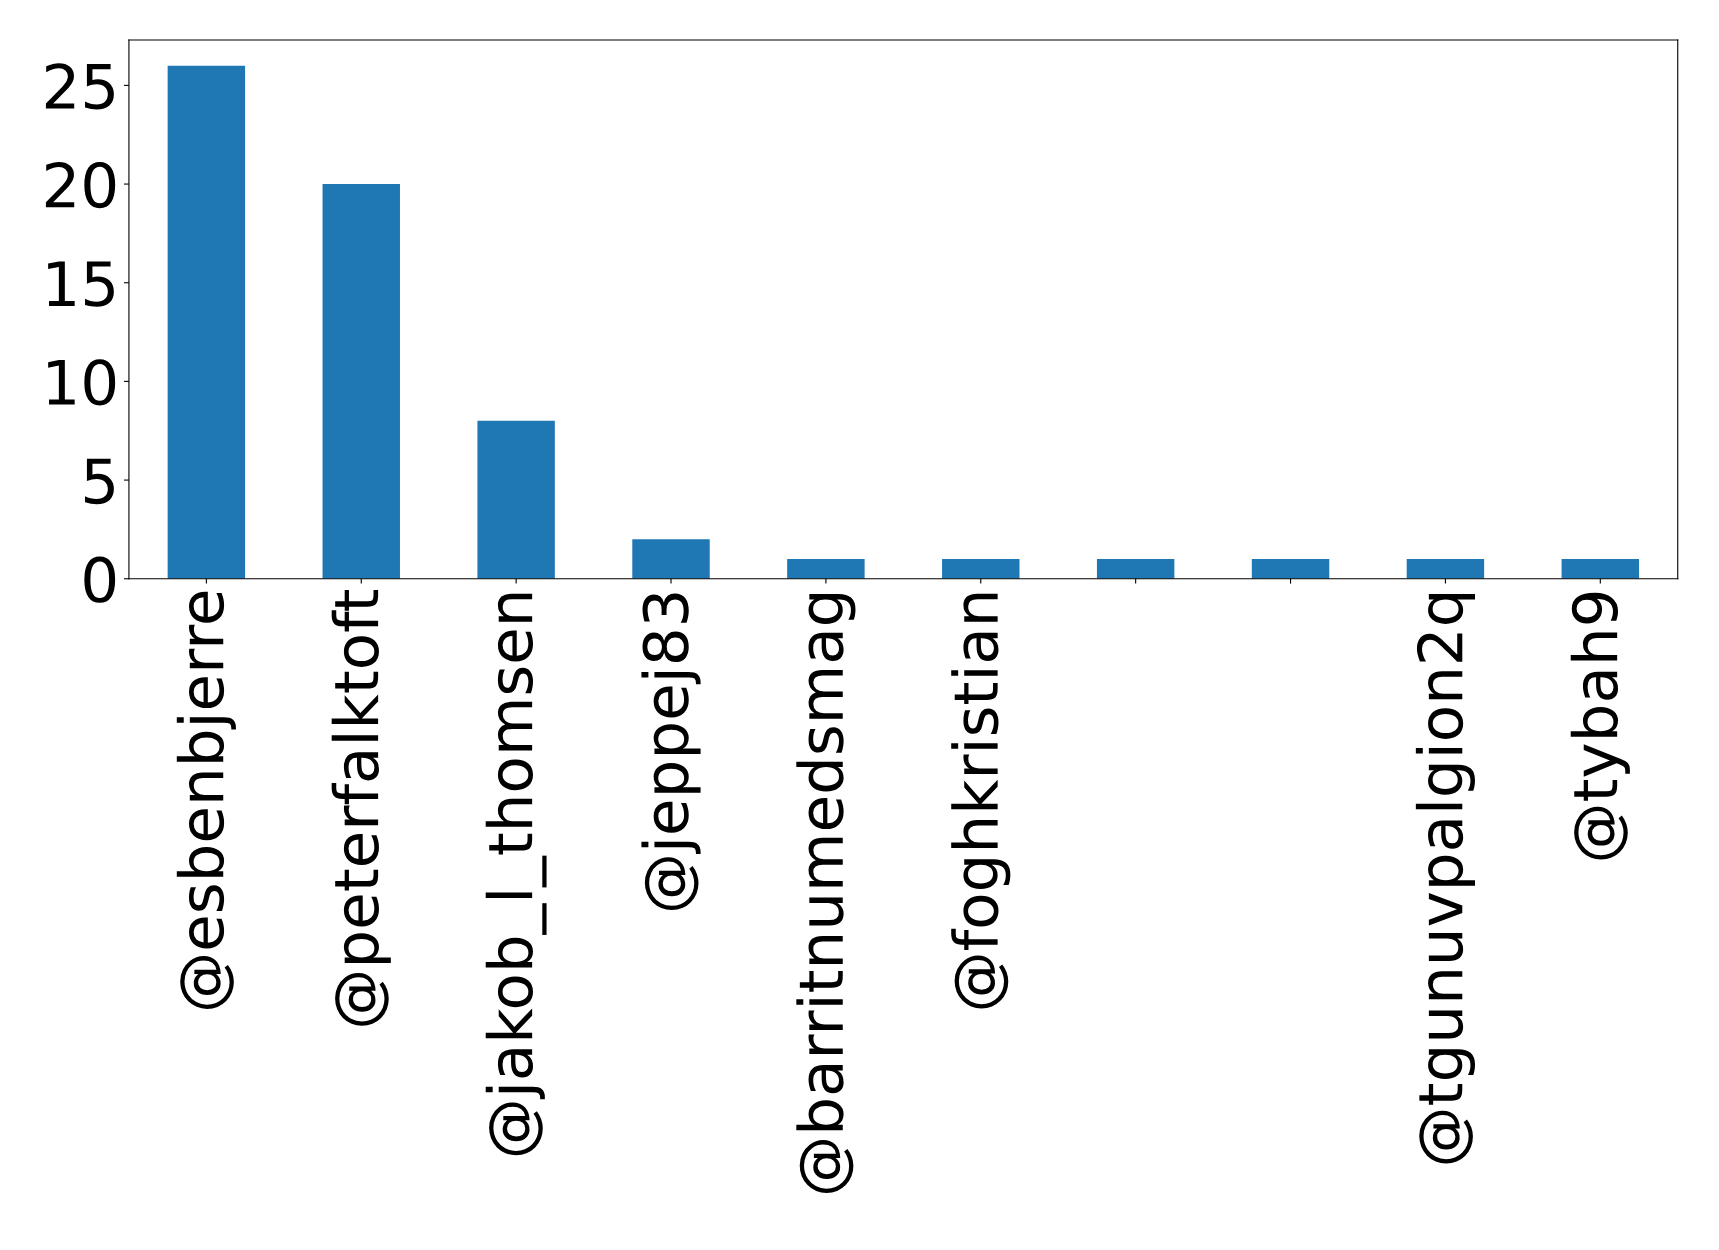  What do you see at coordinates (671, 752) in the screenshot?
I see `x-tick-label: @jeppej83` at bounding box center [671, 752].